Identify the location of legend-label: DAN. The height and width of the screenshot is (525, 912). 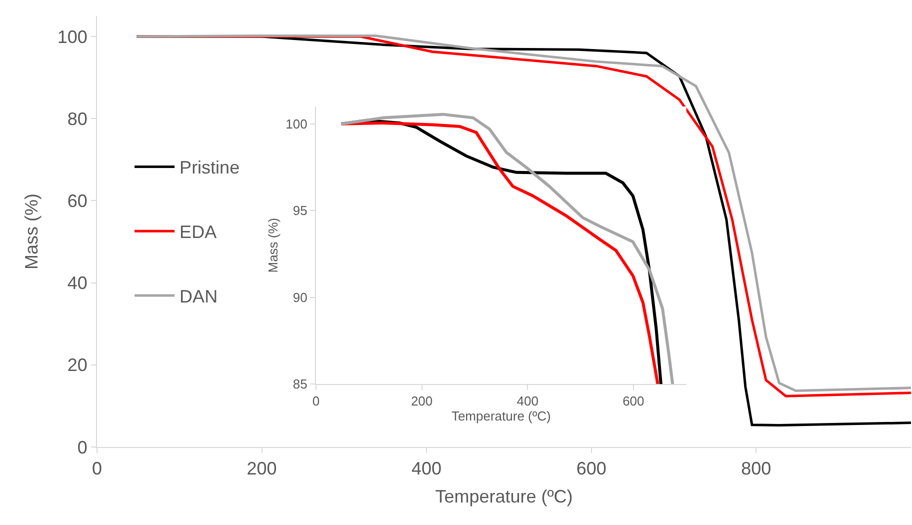
(199, 296).